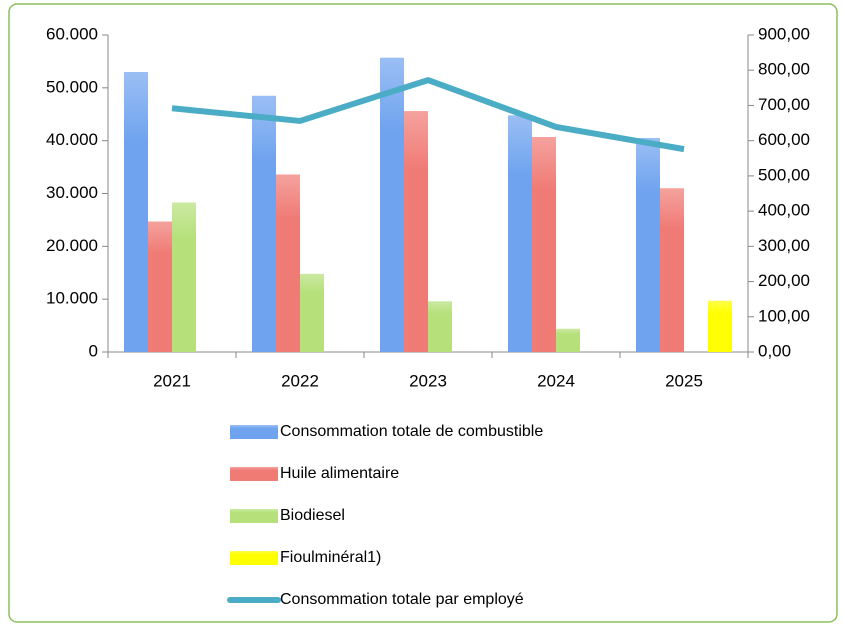 The height and width of the screenshot is (627, 843). What do you see at coordinates (774, 350) in the screenshot?
I see `y2-tick-label: 0,00` at bounding box center [774, 350].